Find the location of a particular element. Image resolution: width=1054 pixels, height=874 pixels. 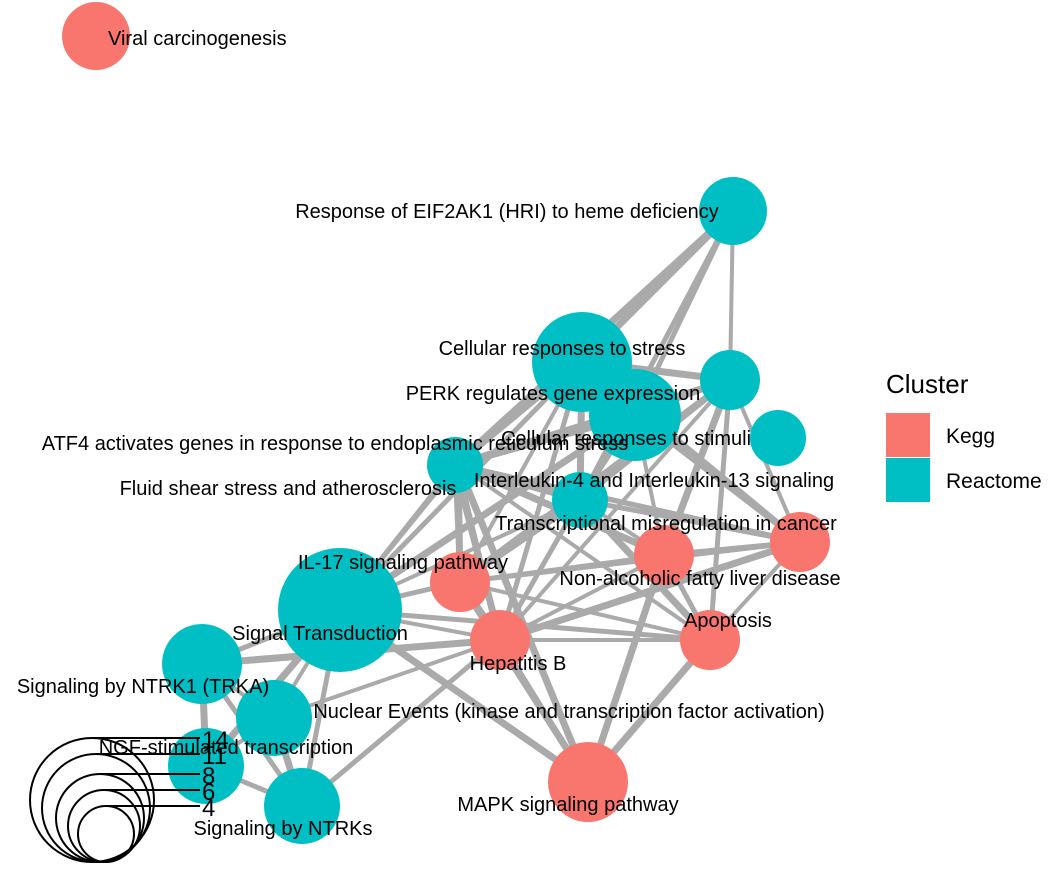

edge-cell_stimuli-hepb is located at coordinates (615, 510).